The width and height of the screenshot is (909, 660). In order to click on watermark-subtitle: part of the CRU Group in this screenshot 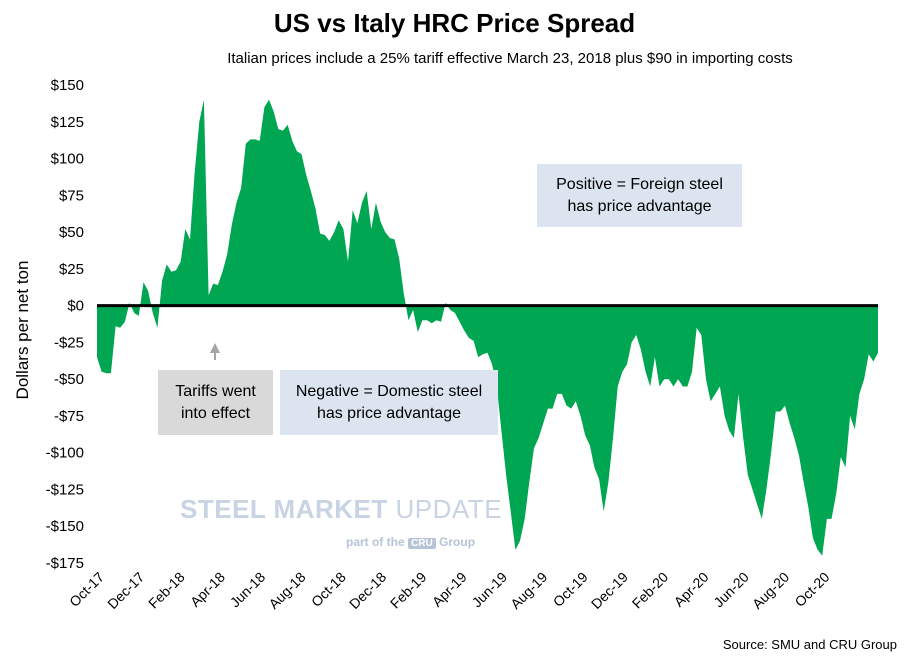, I will do `click(410, 542)`.